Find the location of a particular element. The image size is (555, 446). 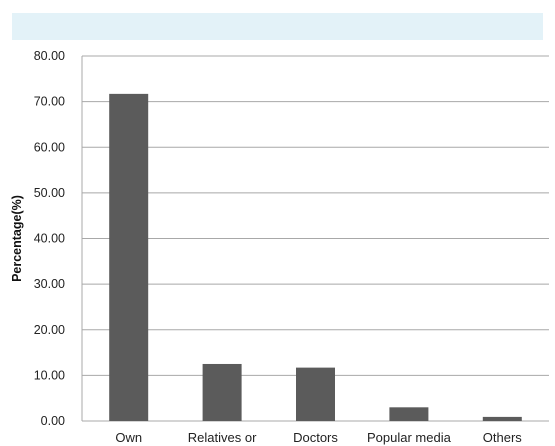

y-tick-label: 30.00 is located at coordinates (49, 284).